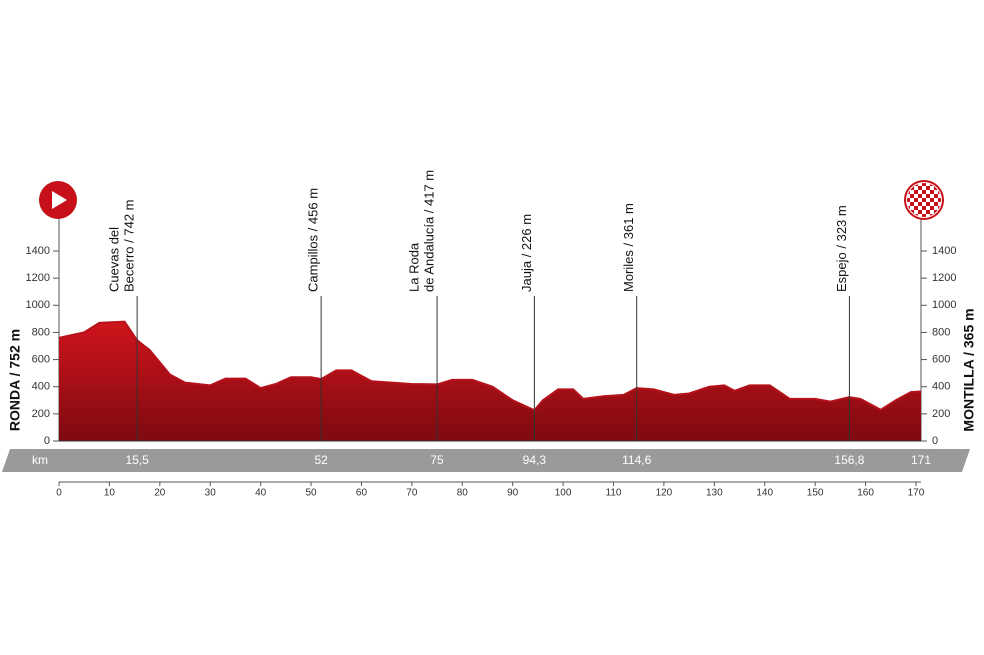 The height and width of the screenshot is (655, 984). What do you see at coordinates (969, 369) in the screenshot?
I see `finish-label: MONTILLA / 365 m` at bounding box center [969, 369].